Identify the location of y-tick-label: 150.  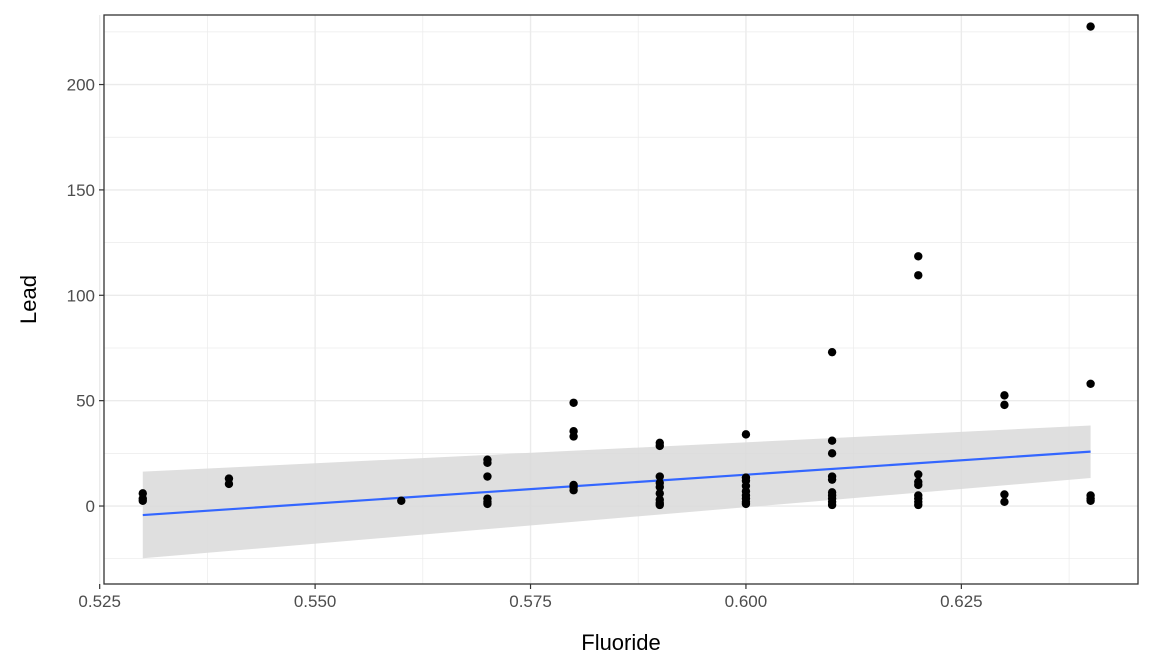
(81, 190).